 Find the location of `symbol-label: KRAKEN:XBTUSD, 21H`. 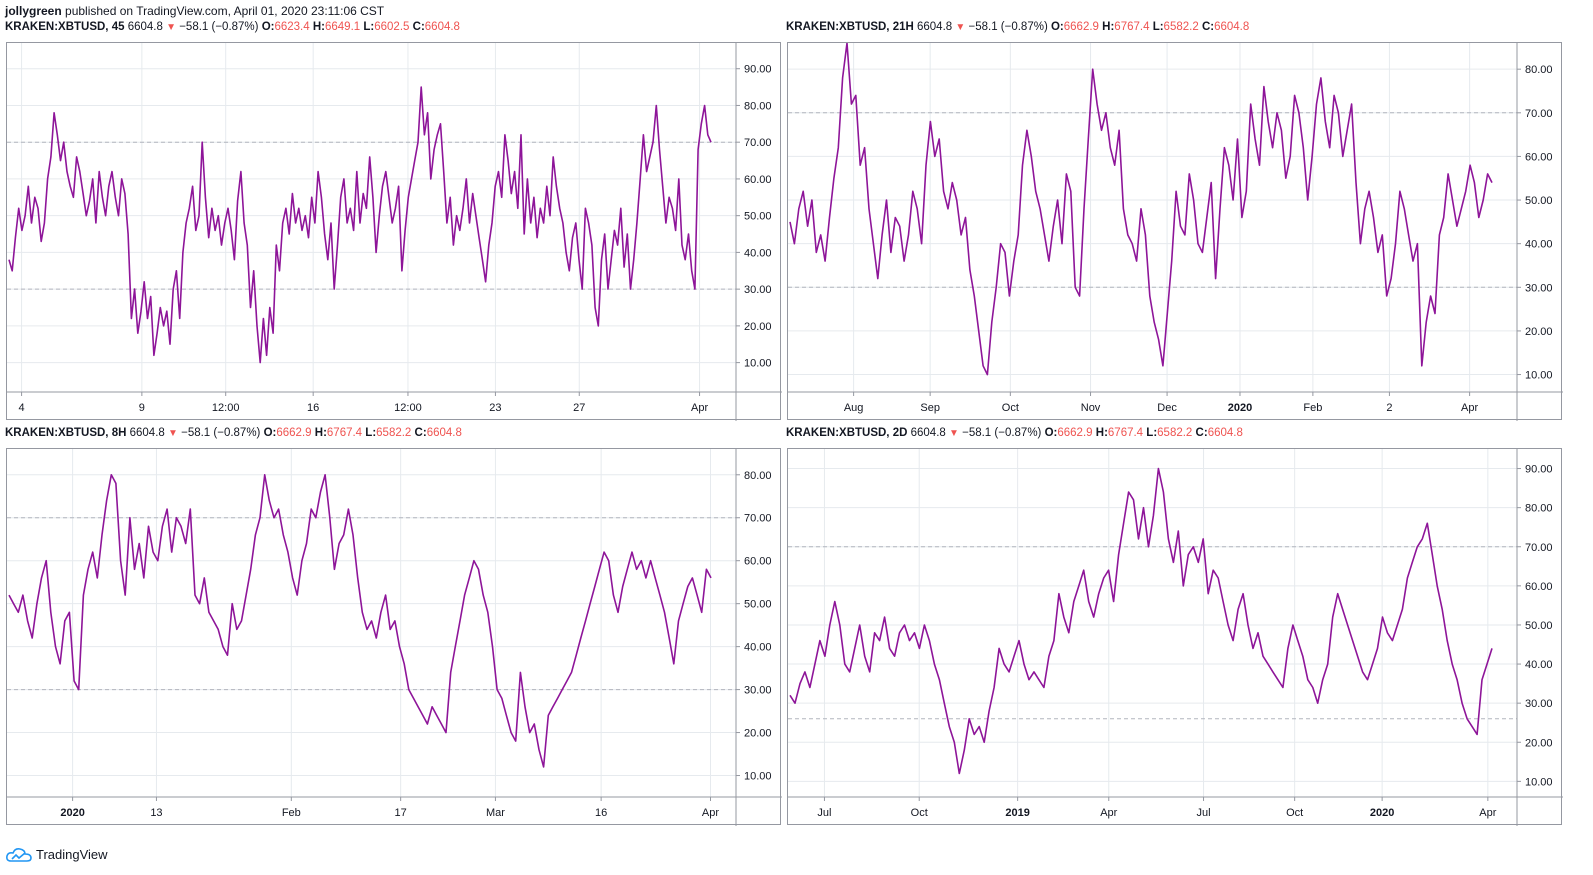

symbol-label: KRAKEN:XBTUSD, 21H is located at coordinates (850, 27).